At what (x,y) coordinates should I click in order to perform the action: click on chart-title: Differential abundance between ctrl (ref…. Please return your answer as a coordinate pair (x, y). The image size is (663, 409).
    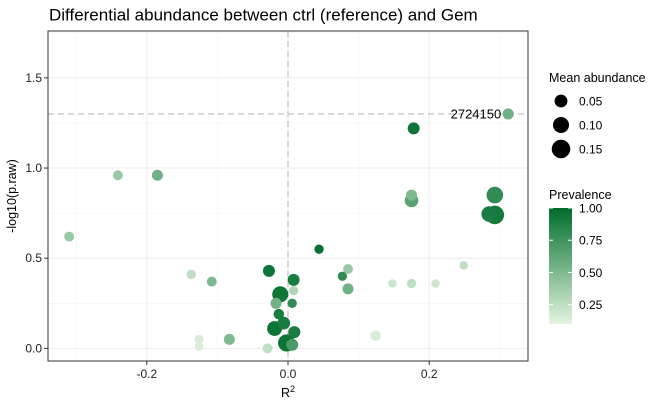
    Looking at the image, I should click on (263, 15).